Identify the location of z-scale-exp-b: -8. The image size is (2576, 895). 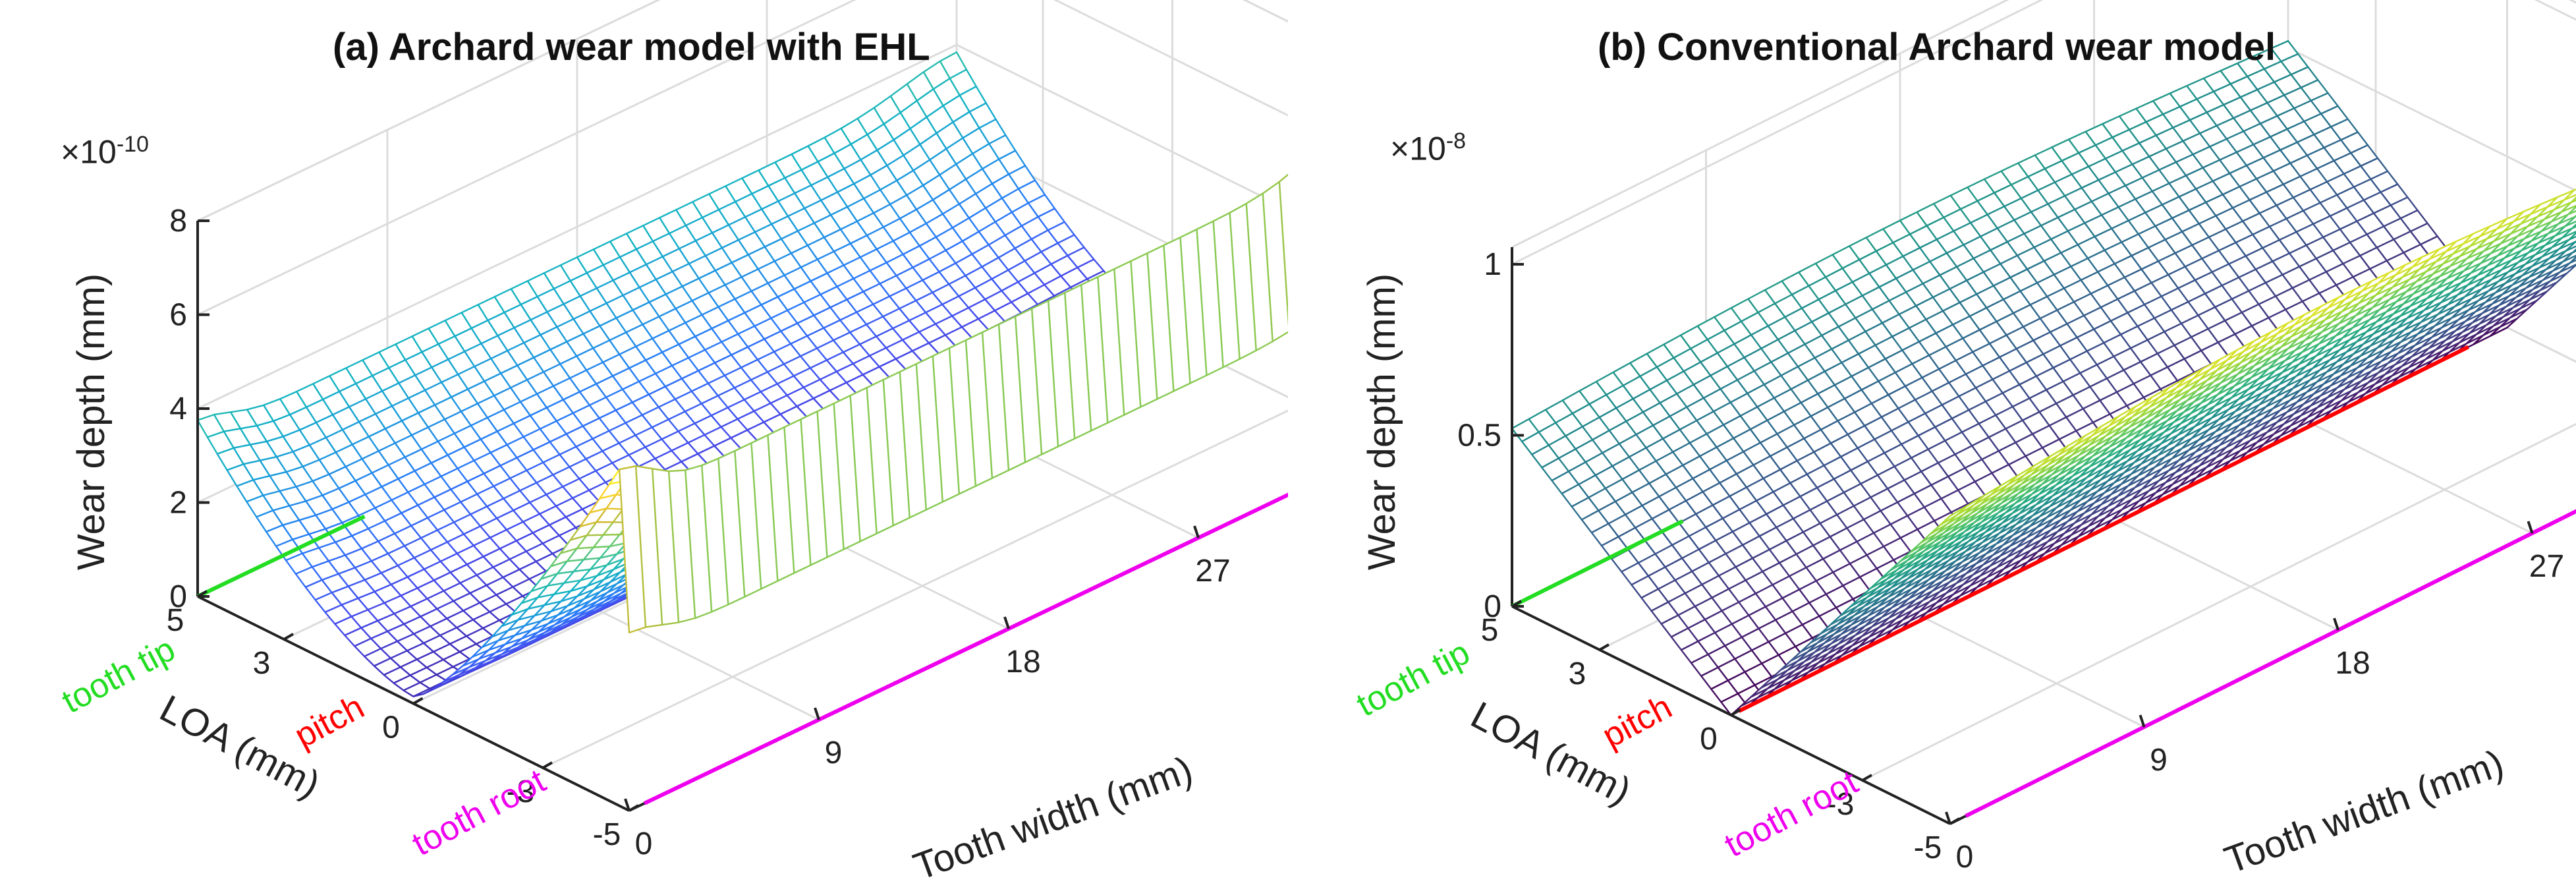
(1456, 141).